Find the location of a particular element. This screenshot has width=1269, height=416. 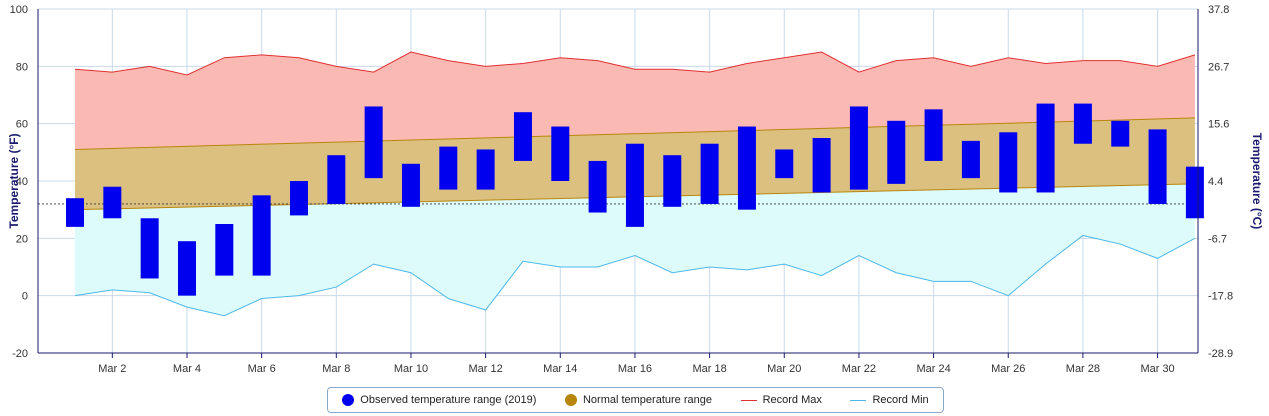

record-min-swatch-icon is located at coordinates (858, 400).